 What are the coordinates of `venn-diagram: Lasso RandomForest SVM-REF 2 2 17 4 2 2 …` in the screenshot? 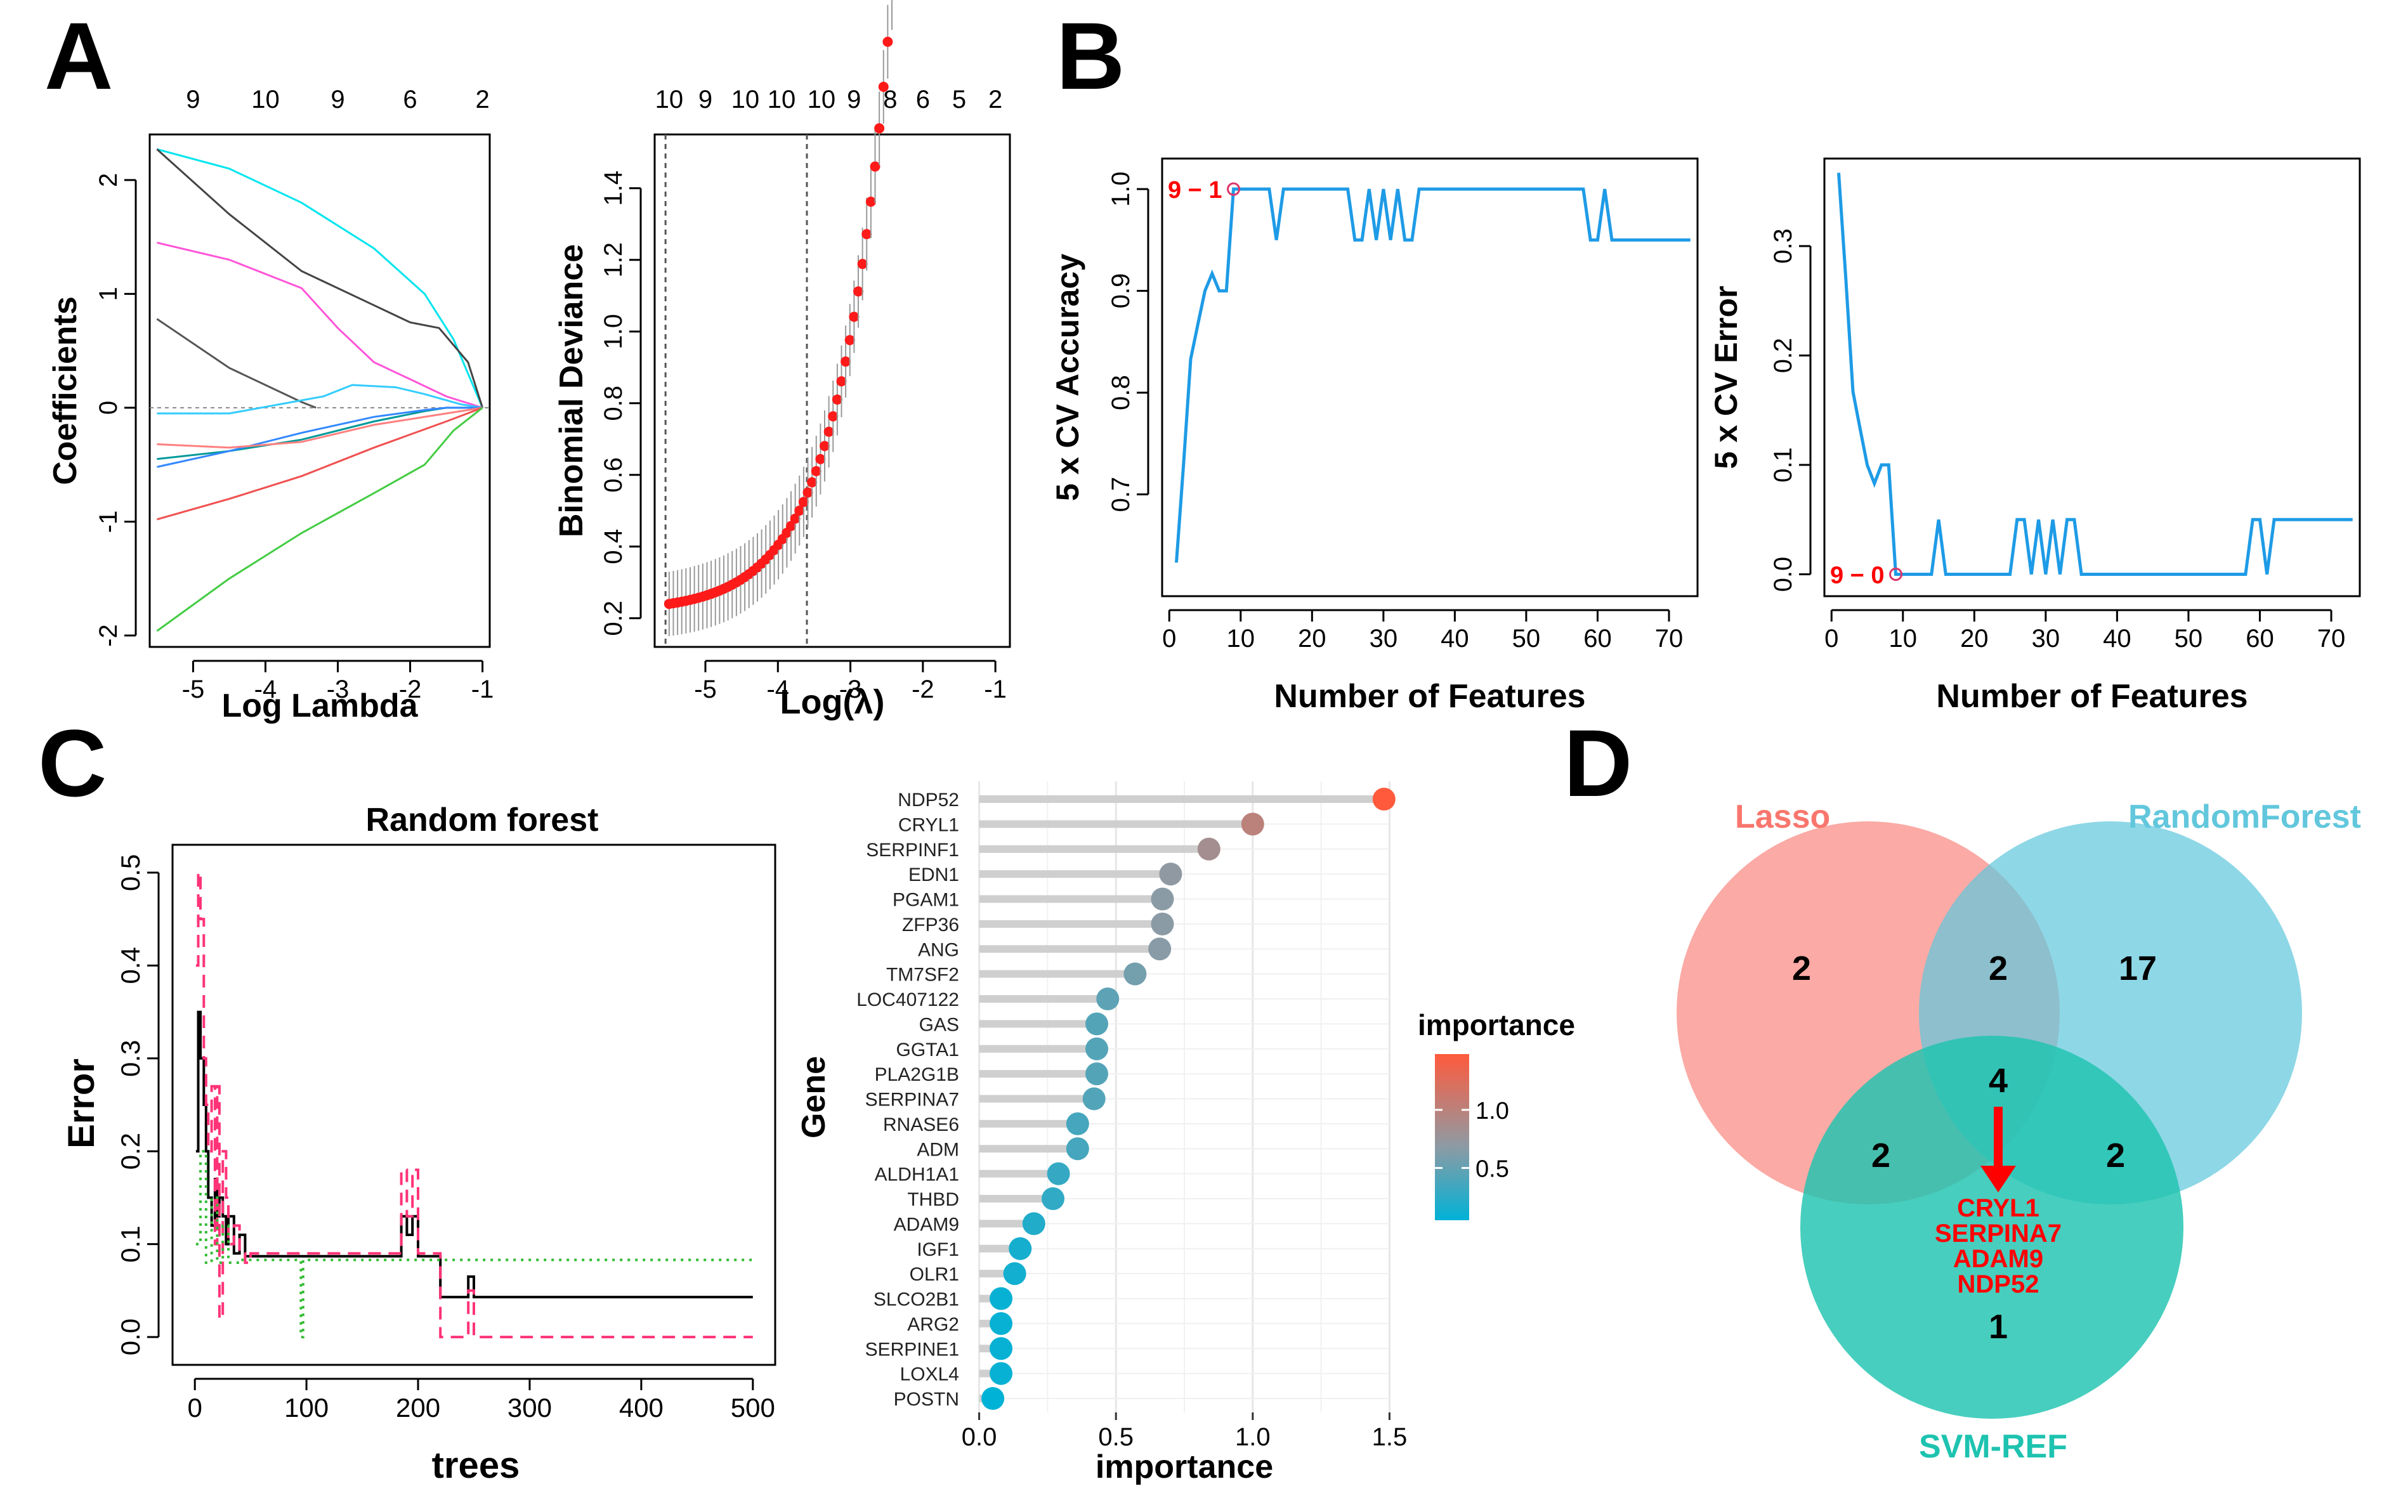 It's located at (2019, 1131).